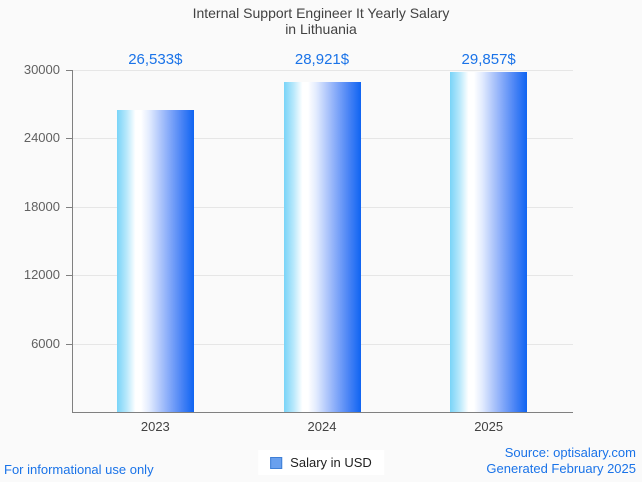 Image resolution: width=642 pixels, height=482 pixels. I want to click on chart-title-line2: in Lithuania, so click(321, 29).